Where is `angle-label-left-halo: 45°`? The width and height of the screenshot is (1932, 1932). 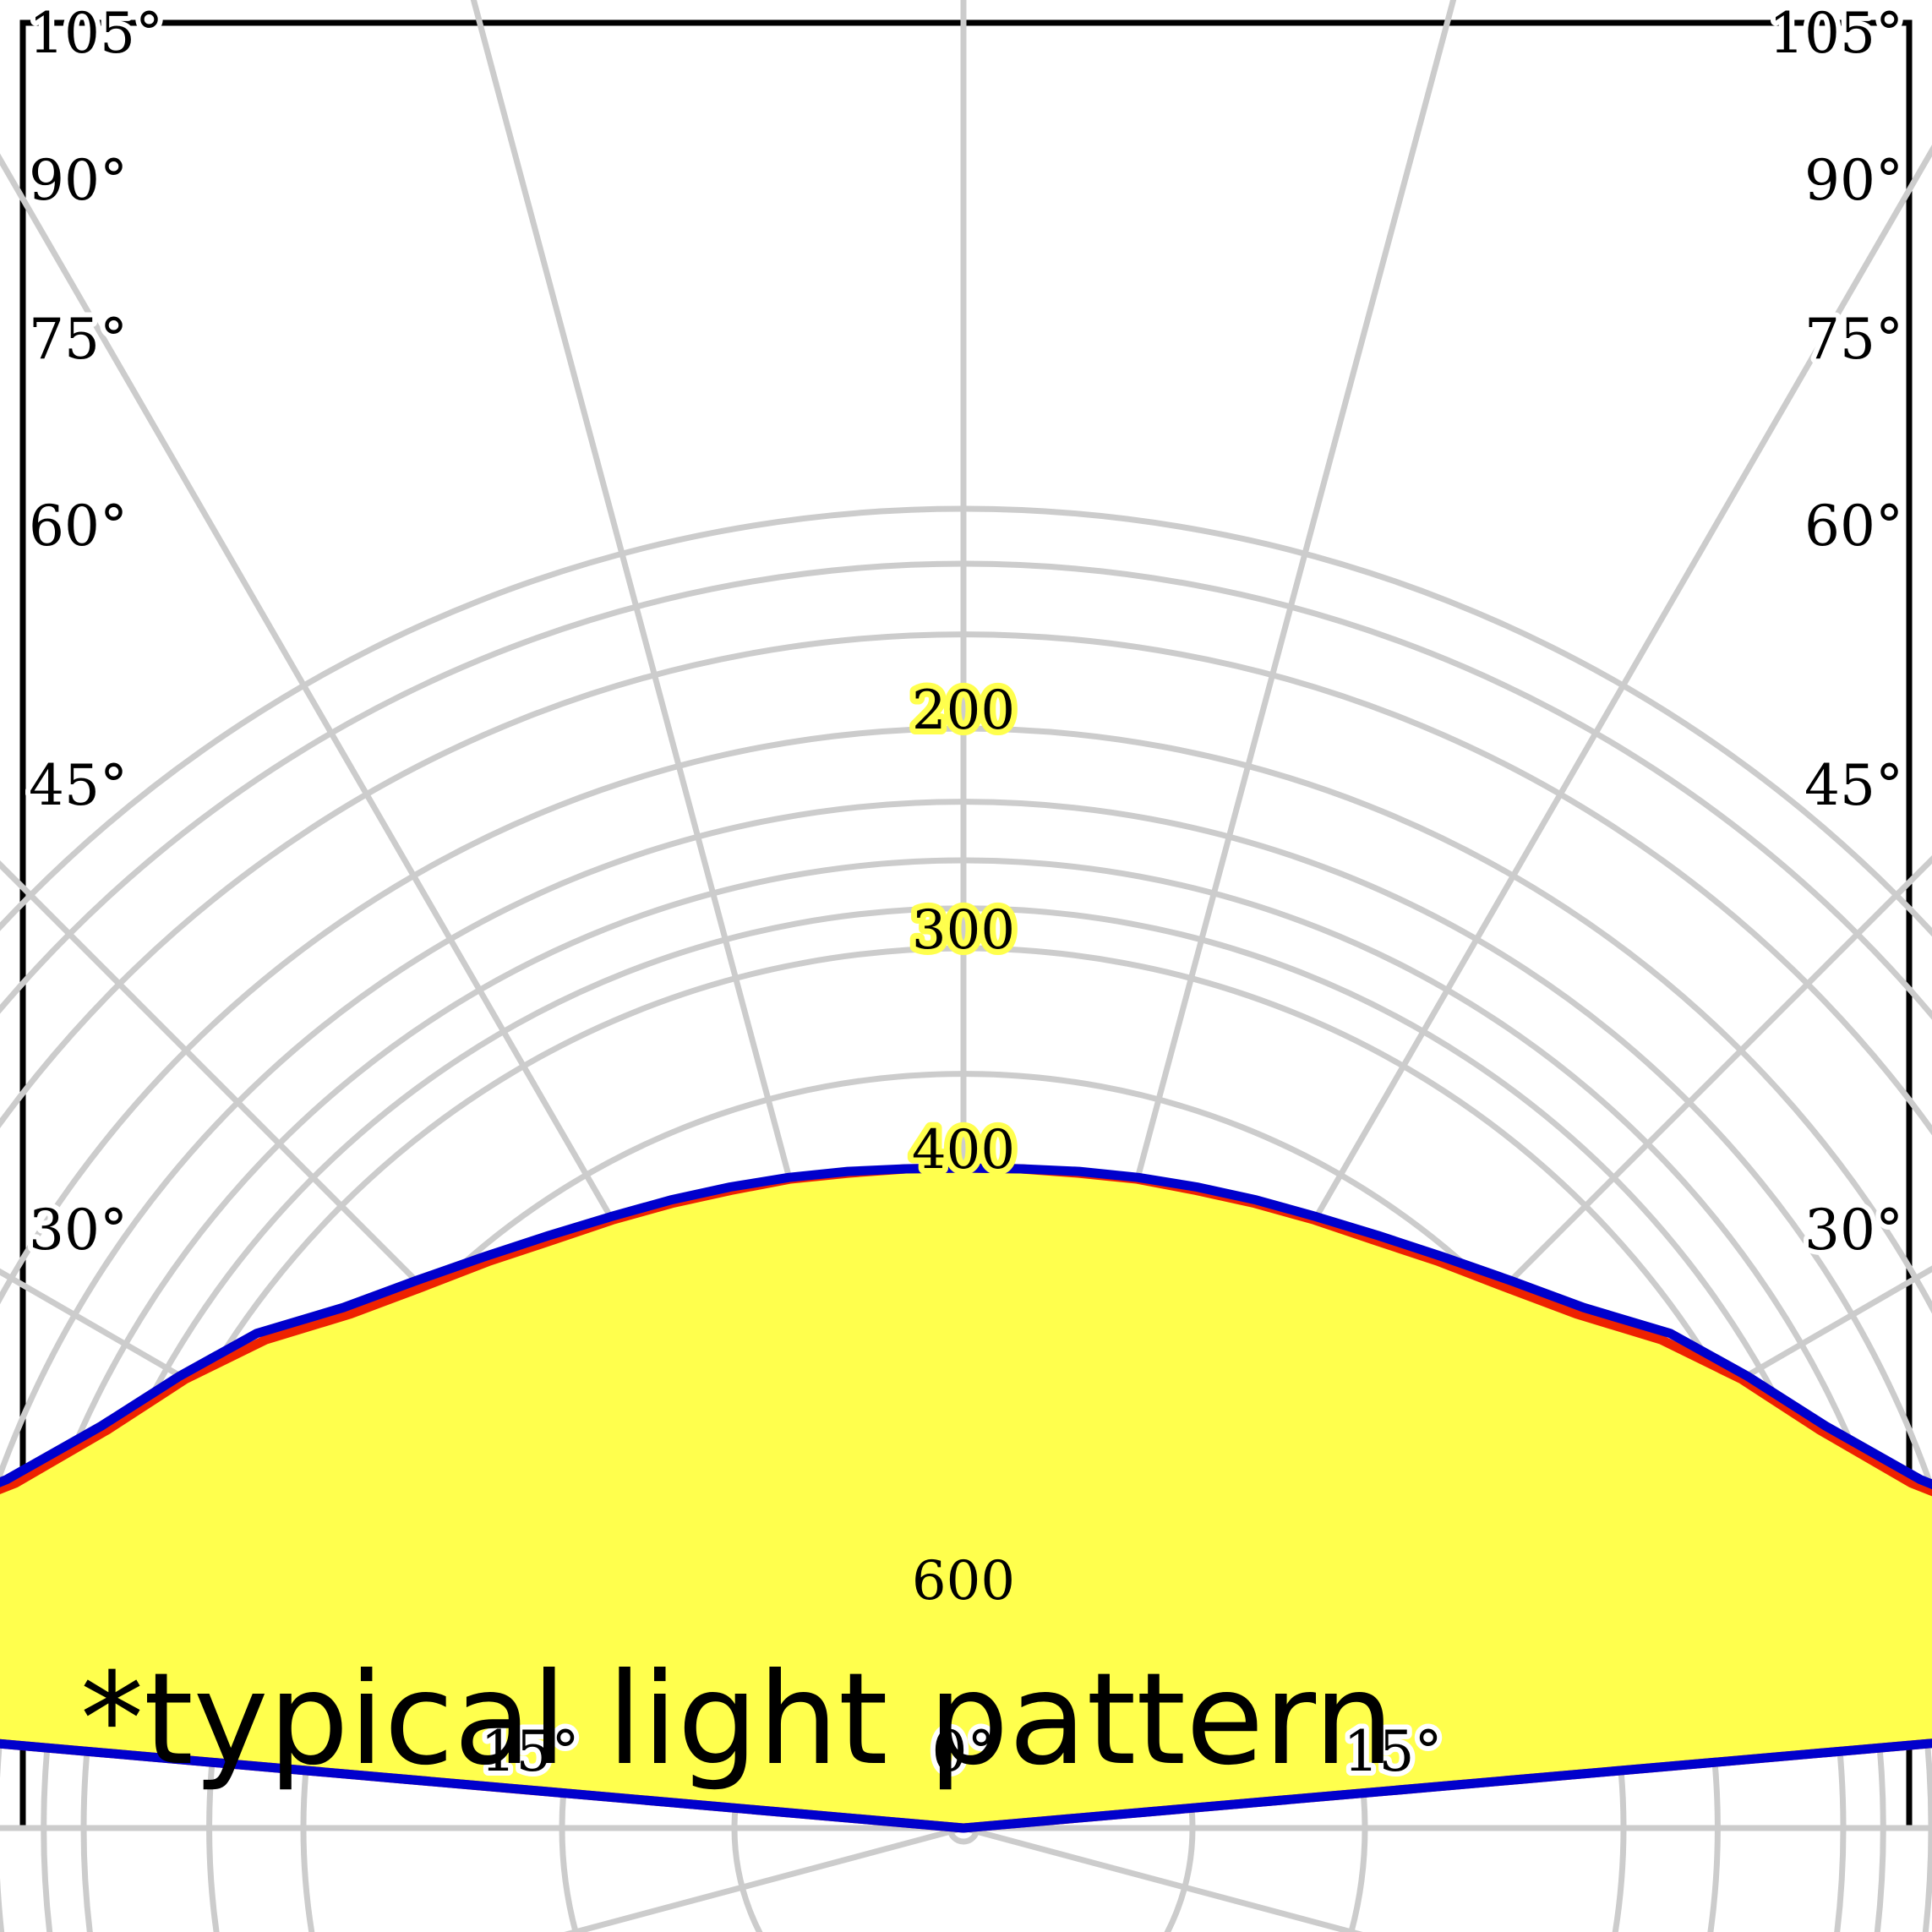
angle-label-left-halo: 45° is located at coordinates (78, 785).